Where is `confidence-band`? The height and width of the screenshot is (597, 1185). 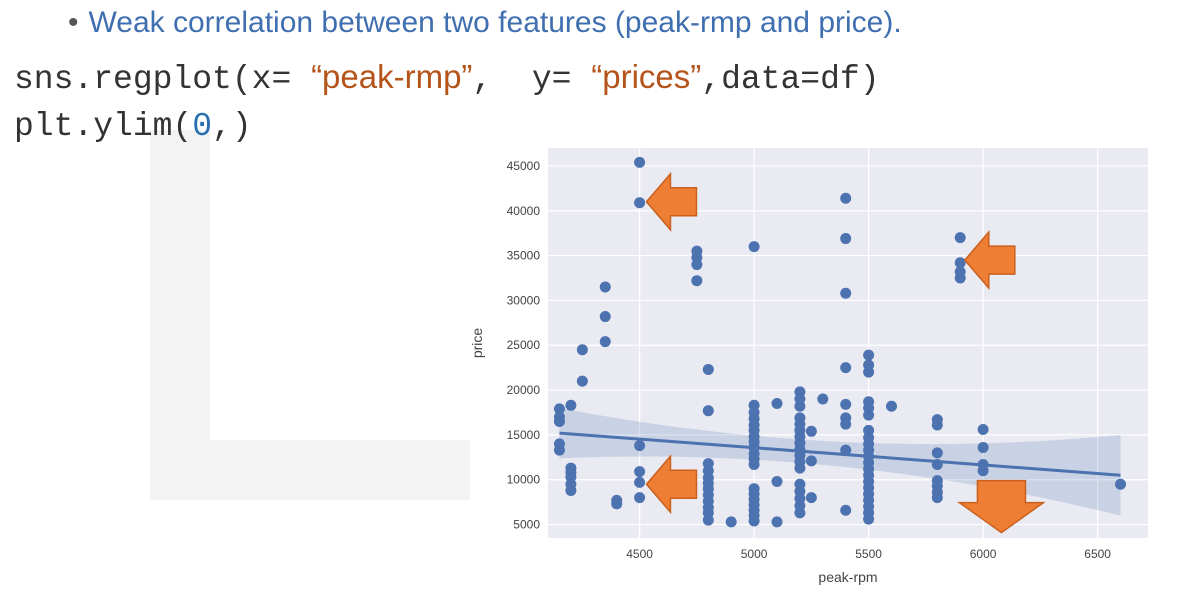
confidence-band is located at coordinates (840, 461).